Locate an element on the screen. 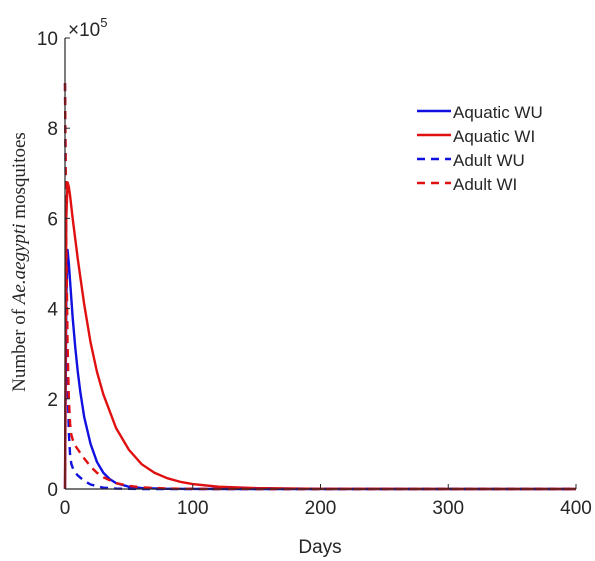 This screenshot has height=561, width=595. y-exponent-power: 5 is located at coordinates (103, 22).